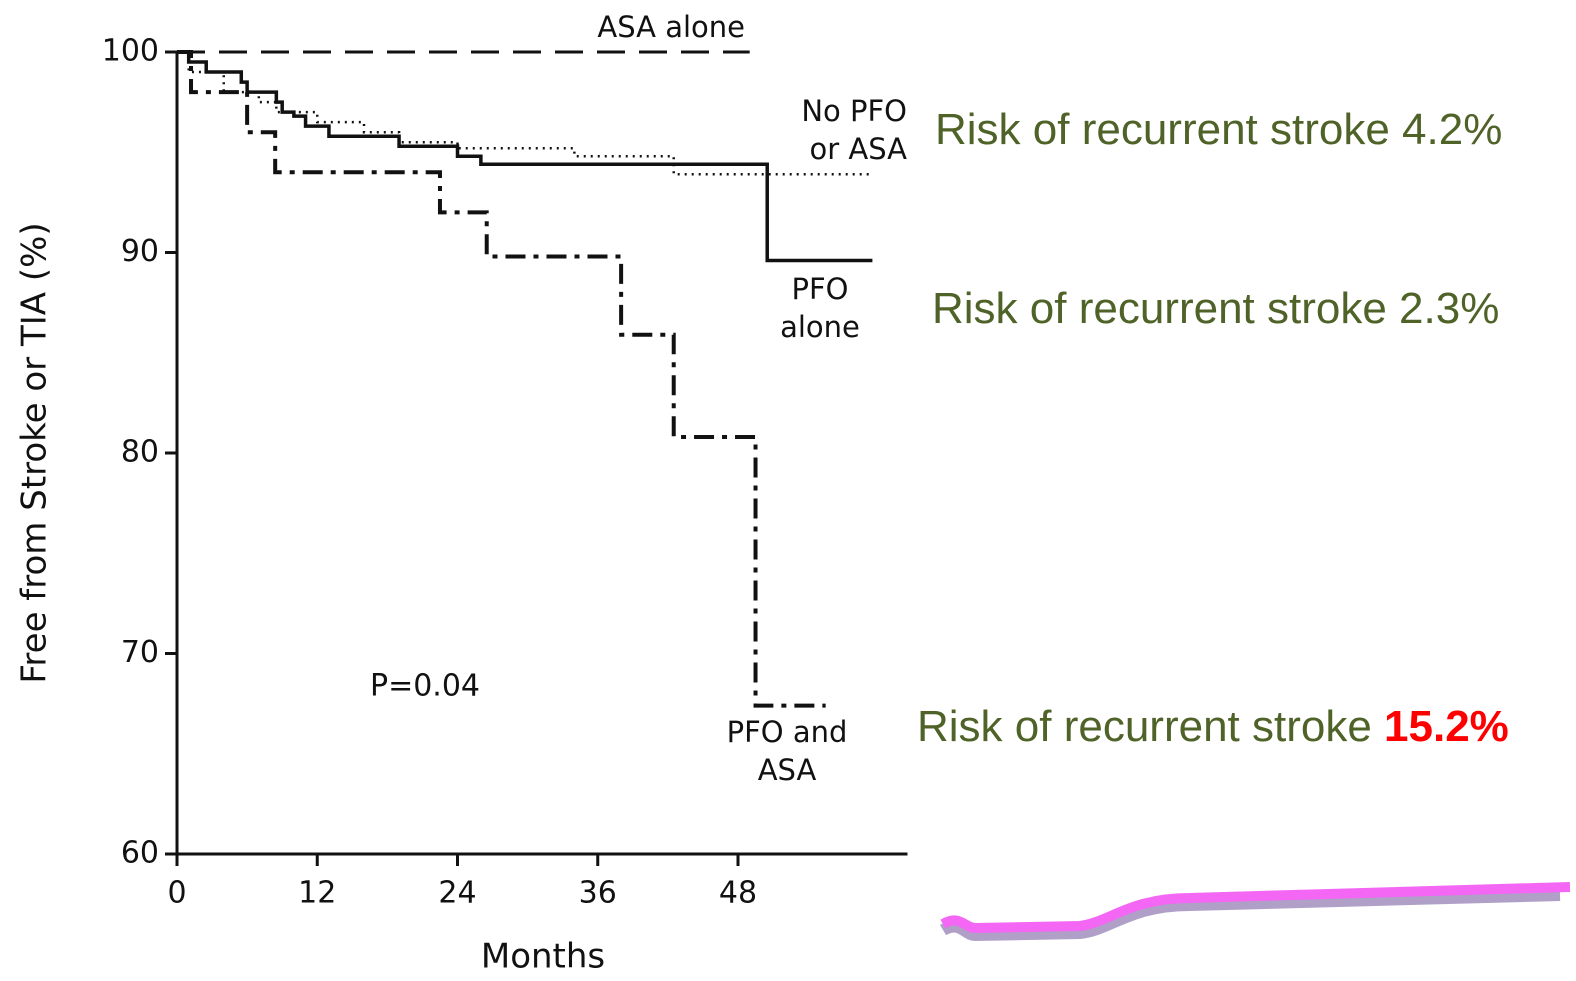 This screenshot has width=1576, height=981. What do you see at coordinates (1255, 908) in the screenshot?
I see `decor-underline` at bounding box center [1255, 908].